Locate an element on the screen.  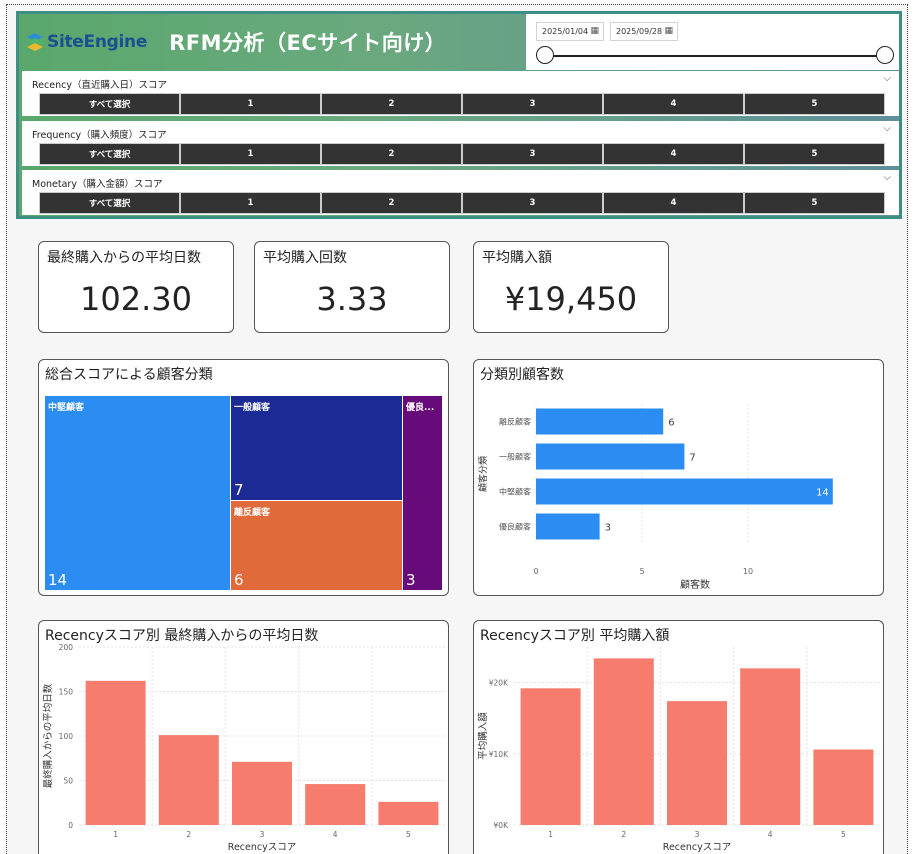
treemap-cell-rihan: 離反顧客 6 is located at coordinates (316, 545).